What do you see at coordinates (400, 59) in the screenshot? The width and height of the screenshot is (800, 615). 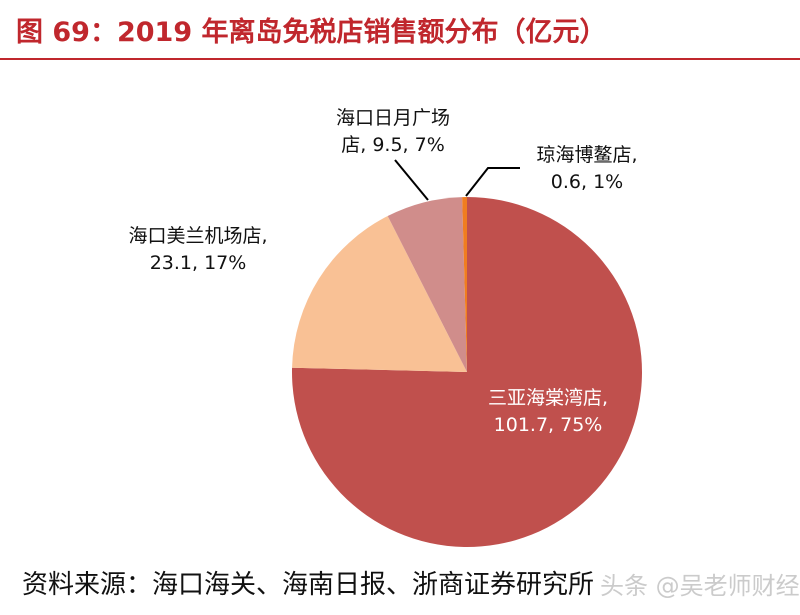 I see `title-underline` at bounding box center [400, 59].